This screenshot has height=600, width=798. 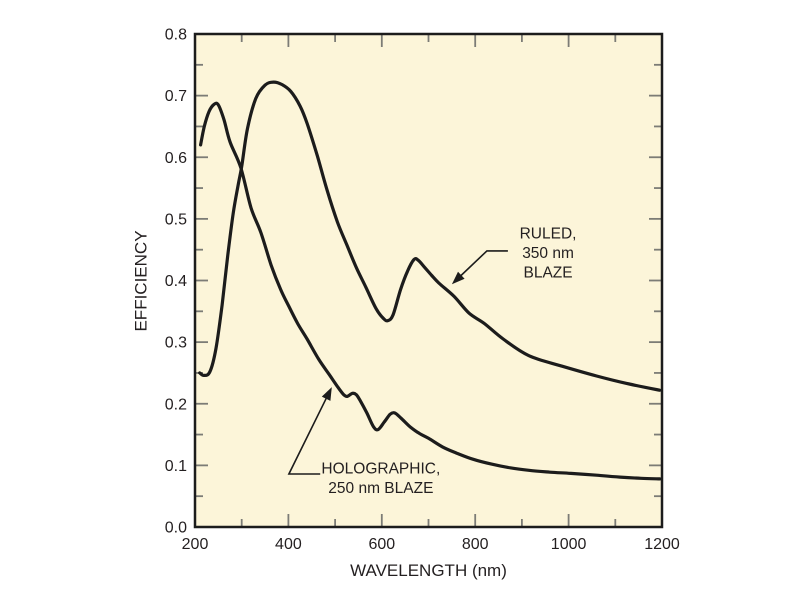 What do you see at coordinates (176, 343) in the screenshot?
I see `y-tick-label: 0.3` at bounding box center [176, 343].